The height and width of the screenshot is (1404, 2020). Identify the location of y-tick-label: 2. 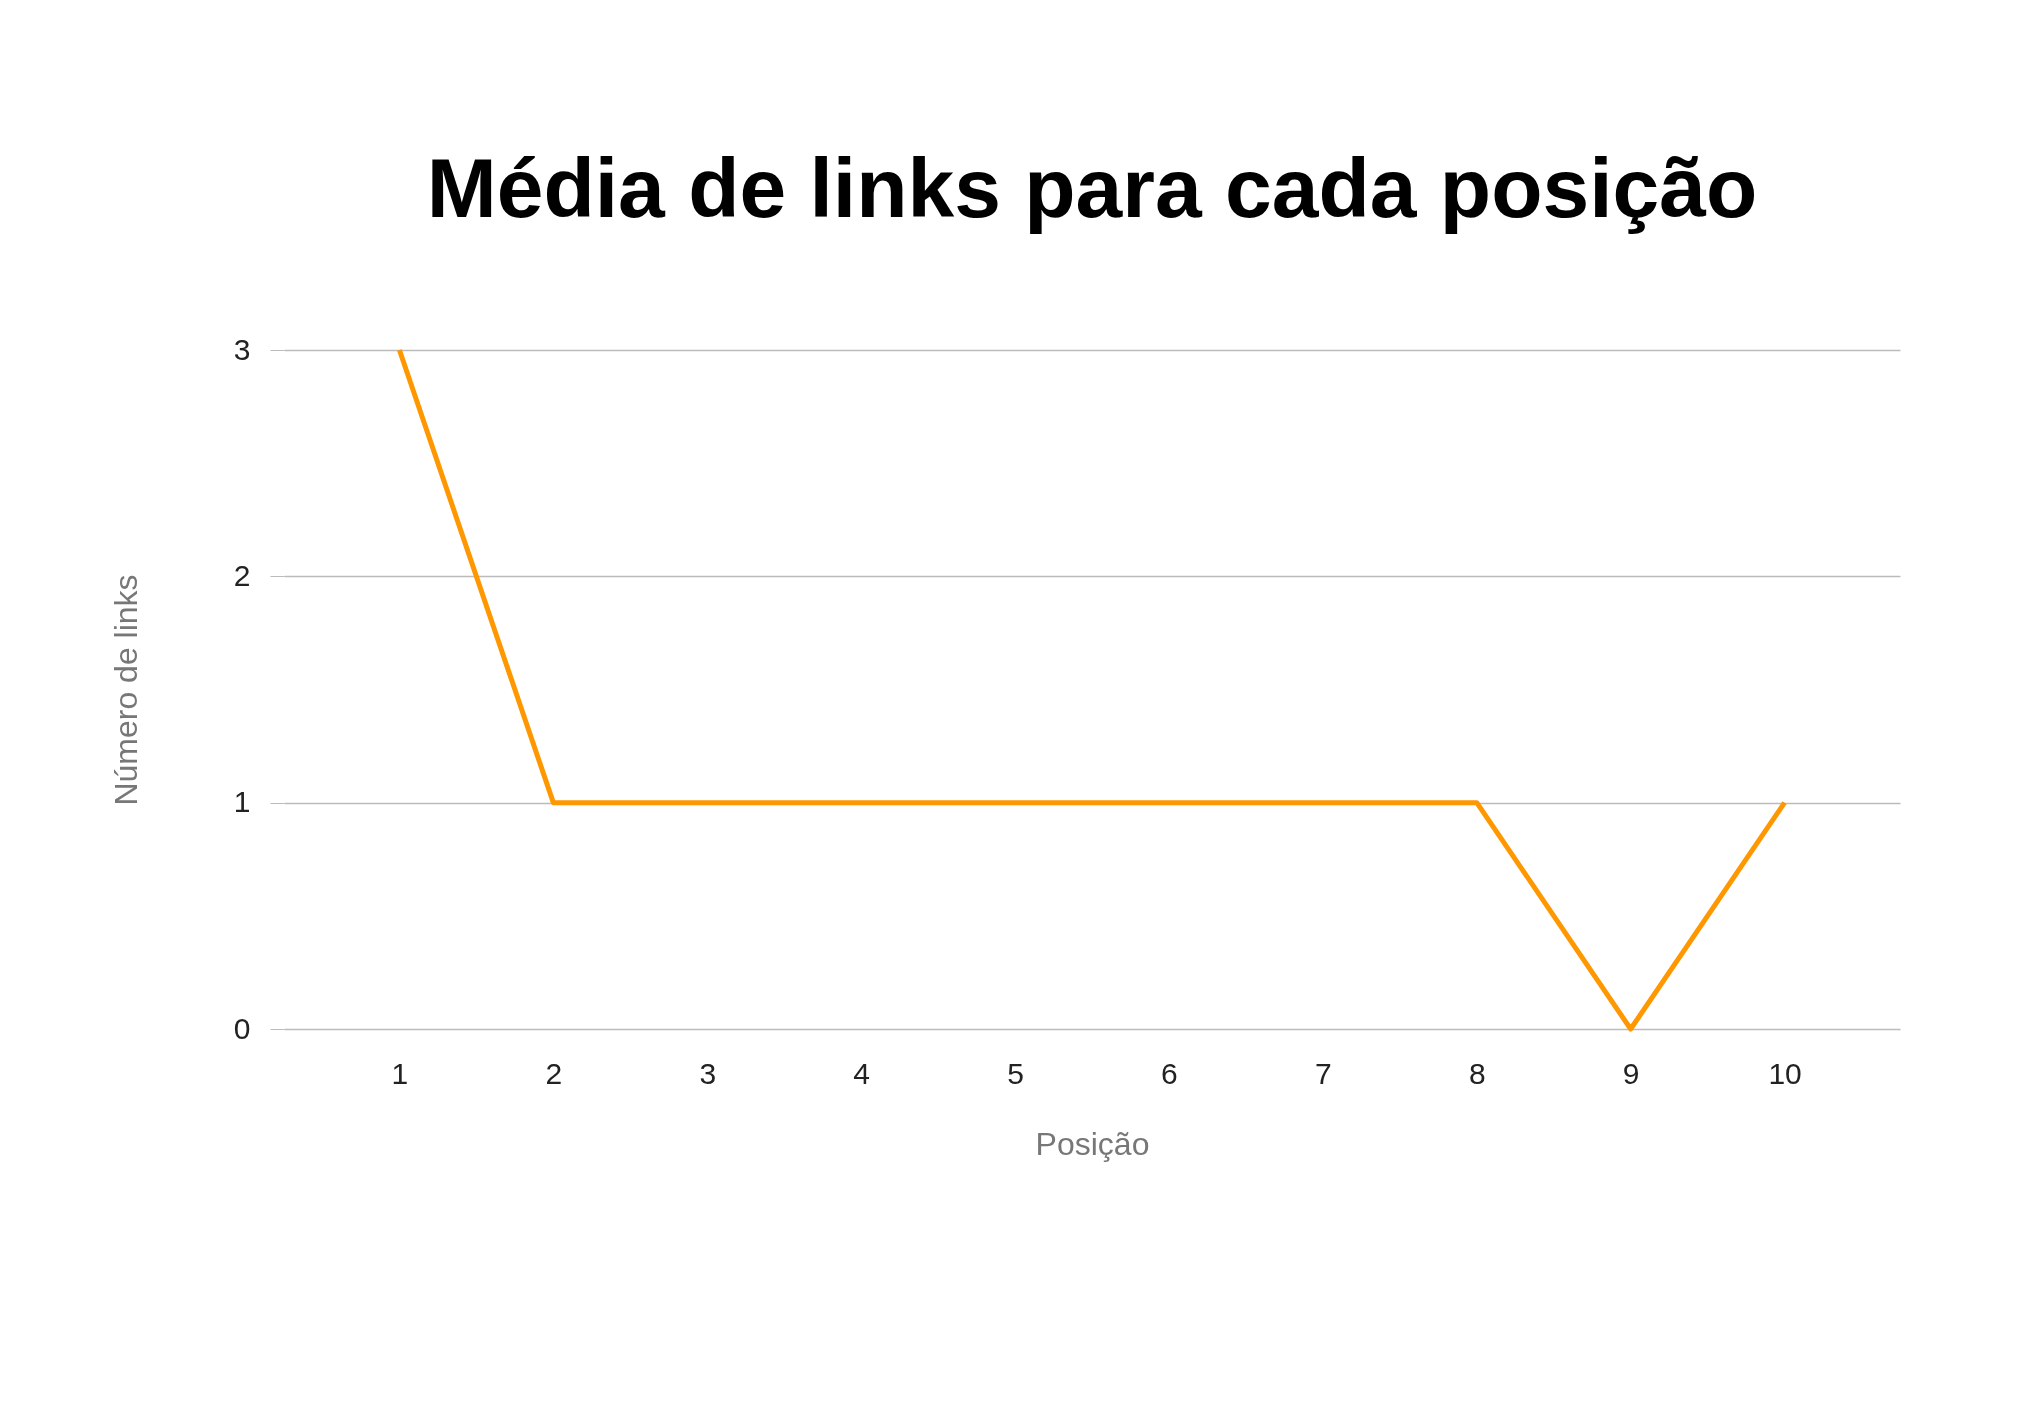
(242, 575).